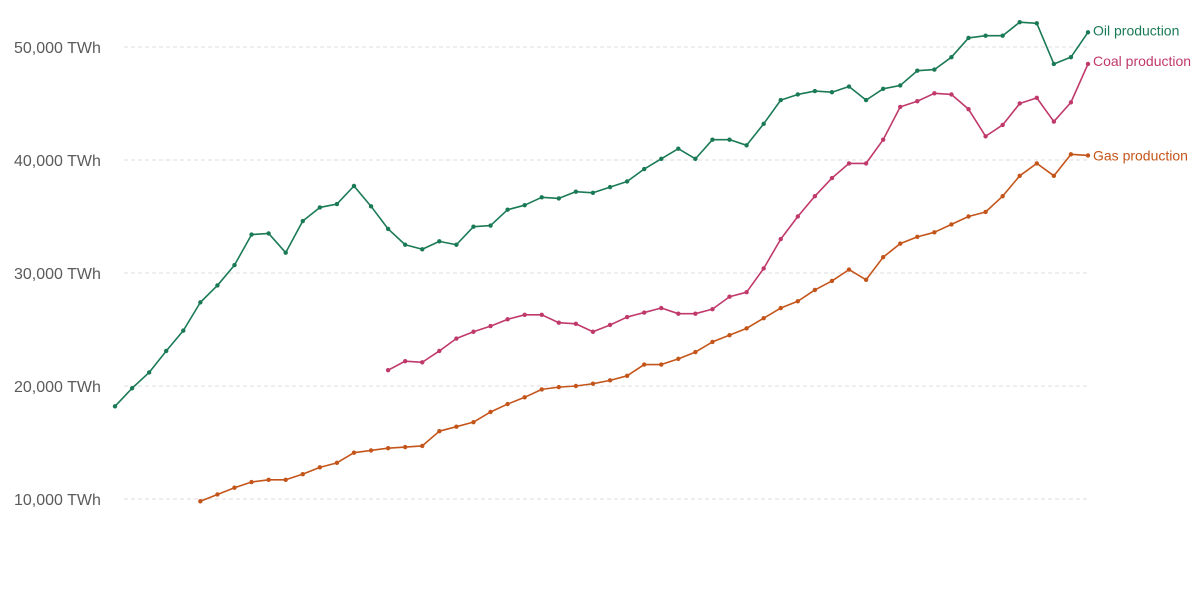 The width and height of the screenshot is (1200, 600). I want to click on data-point-gas-production-1974, so click(268, 479).